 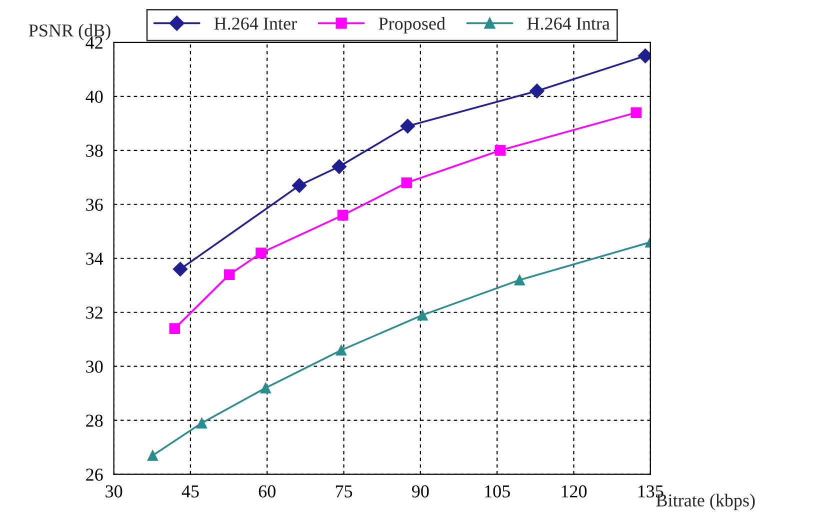 I want to click on y-tick-label: 32, so click(x=94, y=312).